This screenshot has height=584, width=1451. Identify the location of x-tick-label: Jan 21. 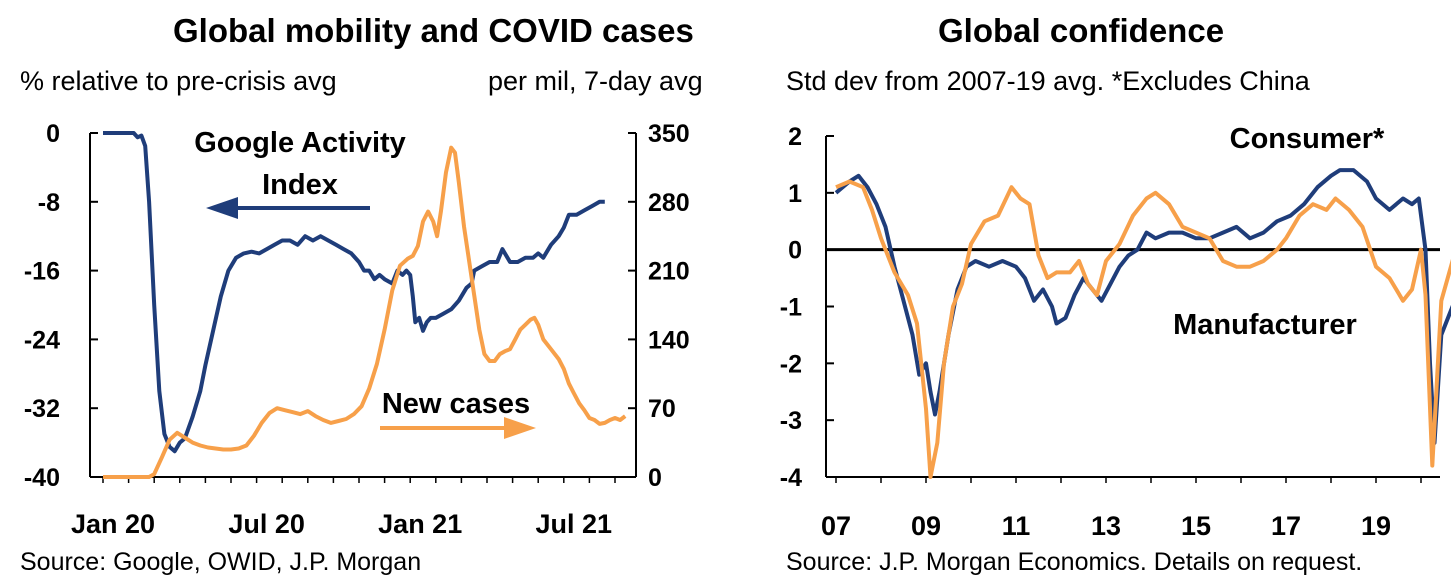
(420, 524).